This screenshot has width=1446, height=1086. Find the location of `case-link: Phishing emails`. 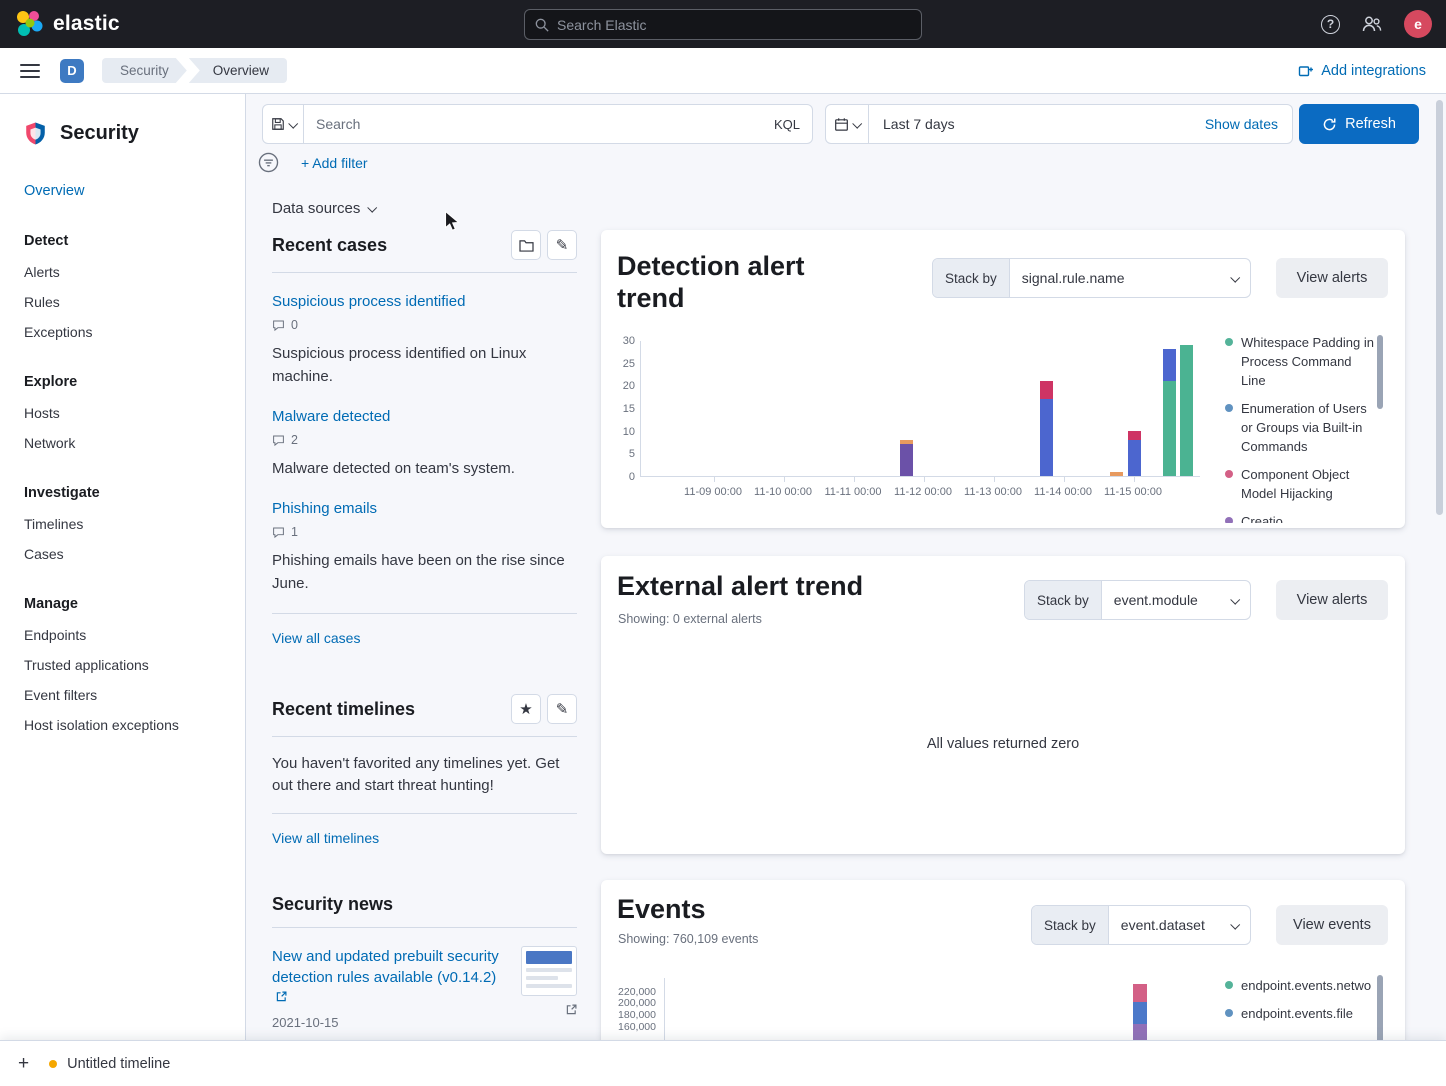

case-link: Phishing emails is located at coordinates (325, 508).